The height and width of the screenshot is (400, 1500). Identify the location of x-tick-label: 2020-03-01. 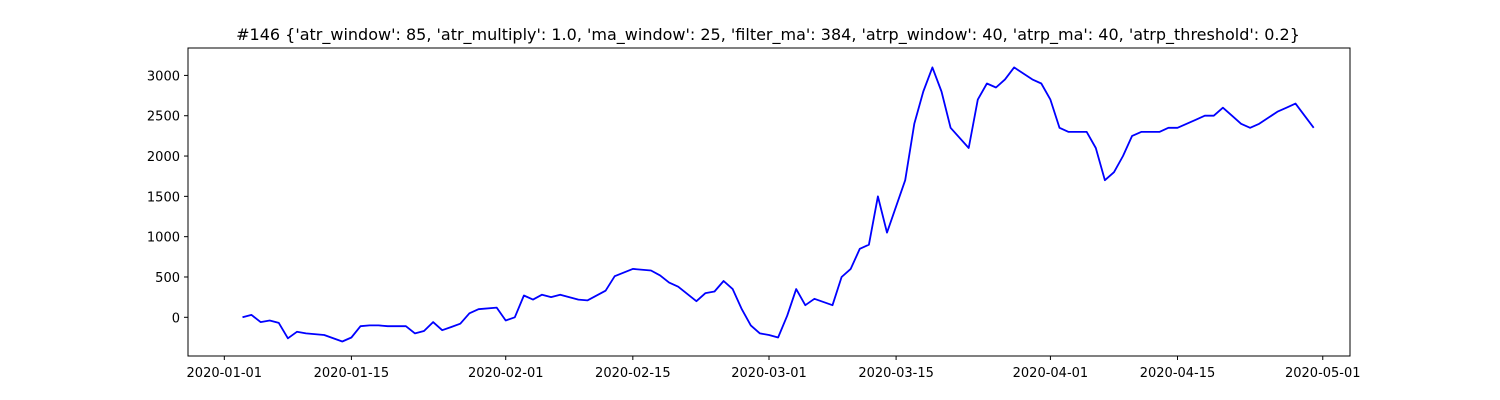
(769, 373).